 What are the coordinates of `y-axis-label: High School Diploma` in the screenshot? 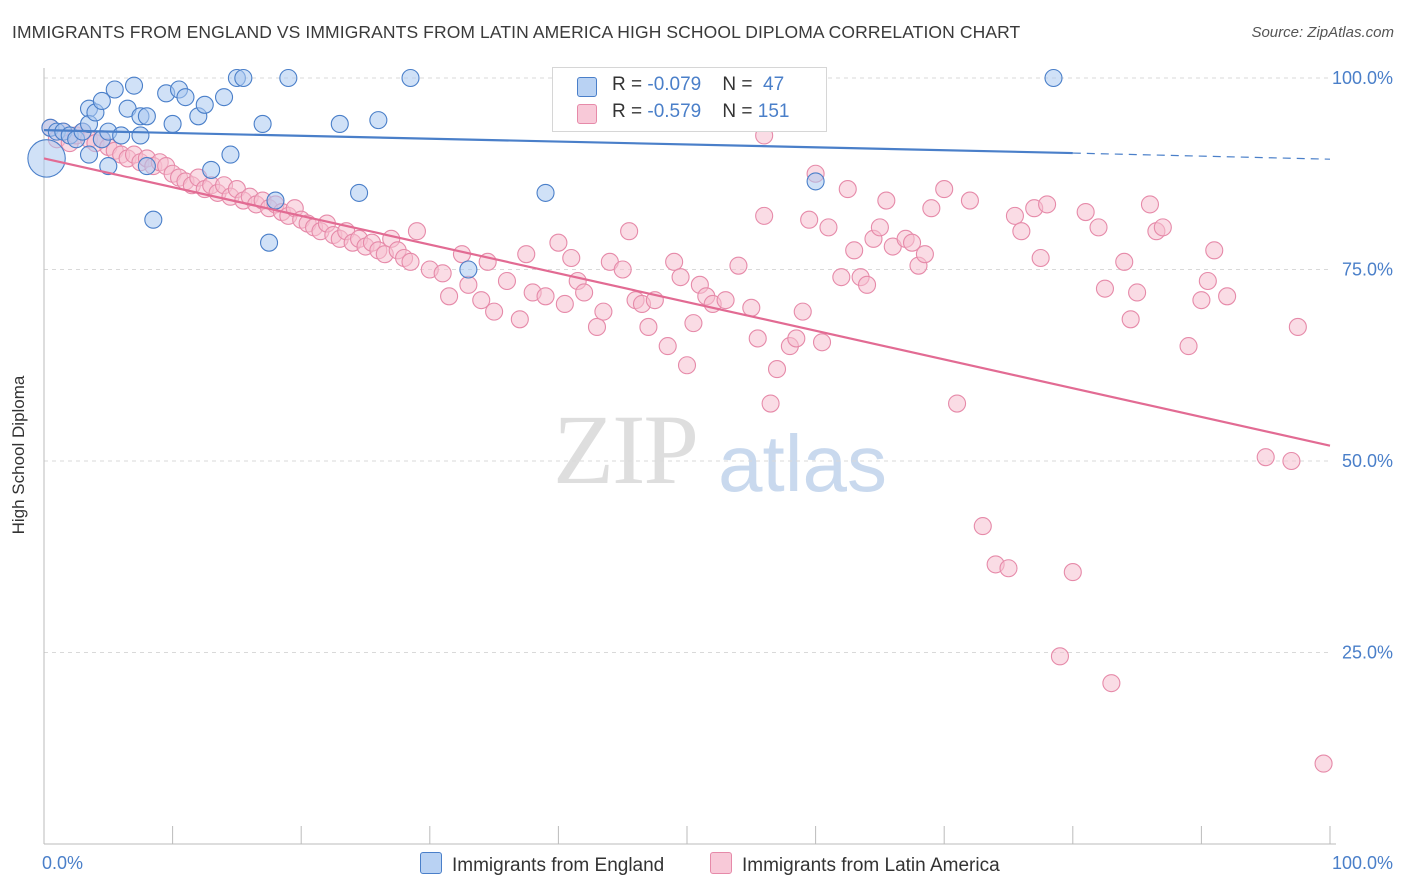 It's located at (18, 455).